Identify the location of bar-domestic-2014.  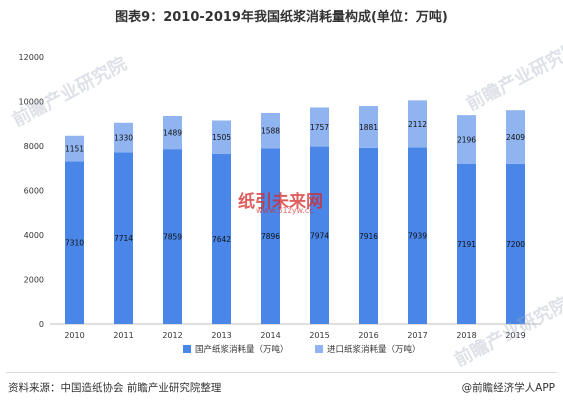
(270, 236).